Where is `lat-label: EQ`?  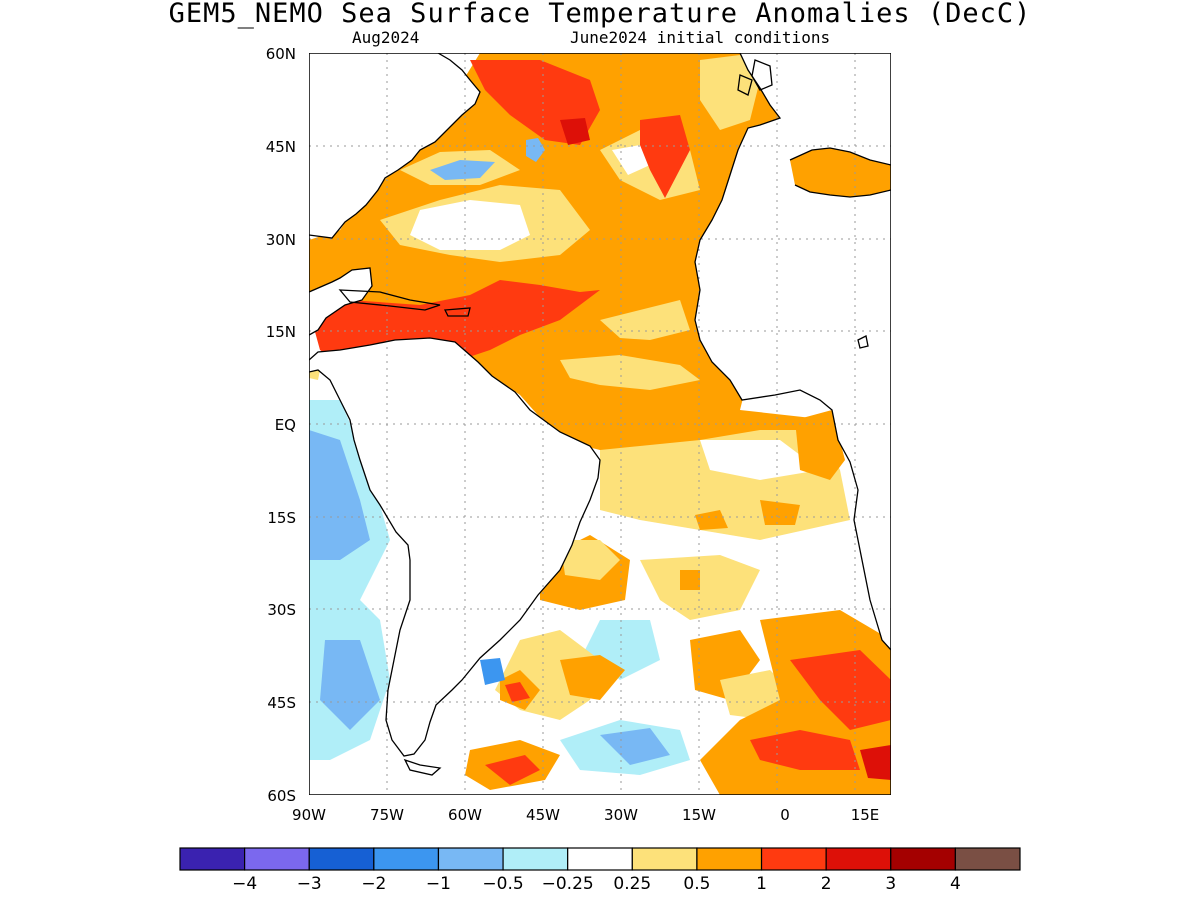 lat-label: EQ is located at coordinates (285, 425).